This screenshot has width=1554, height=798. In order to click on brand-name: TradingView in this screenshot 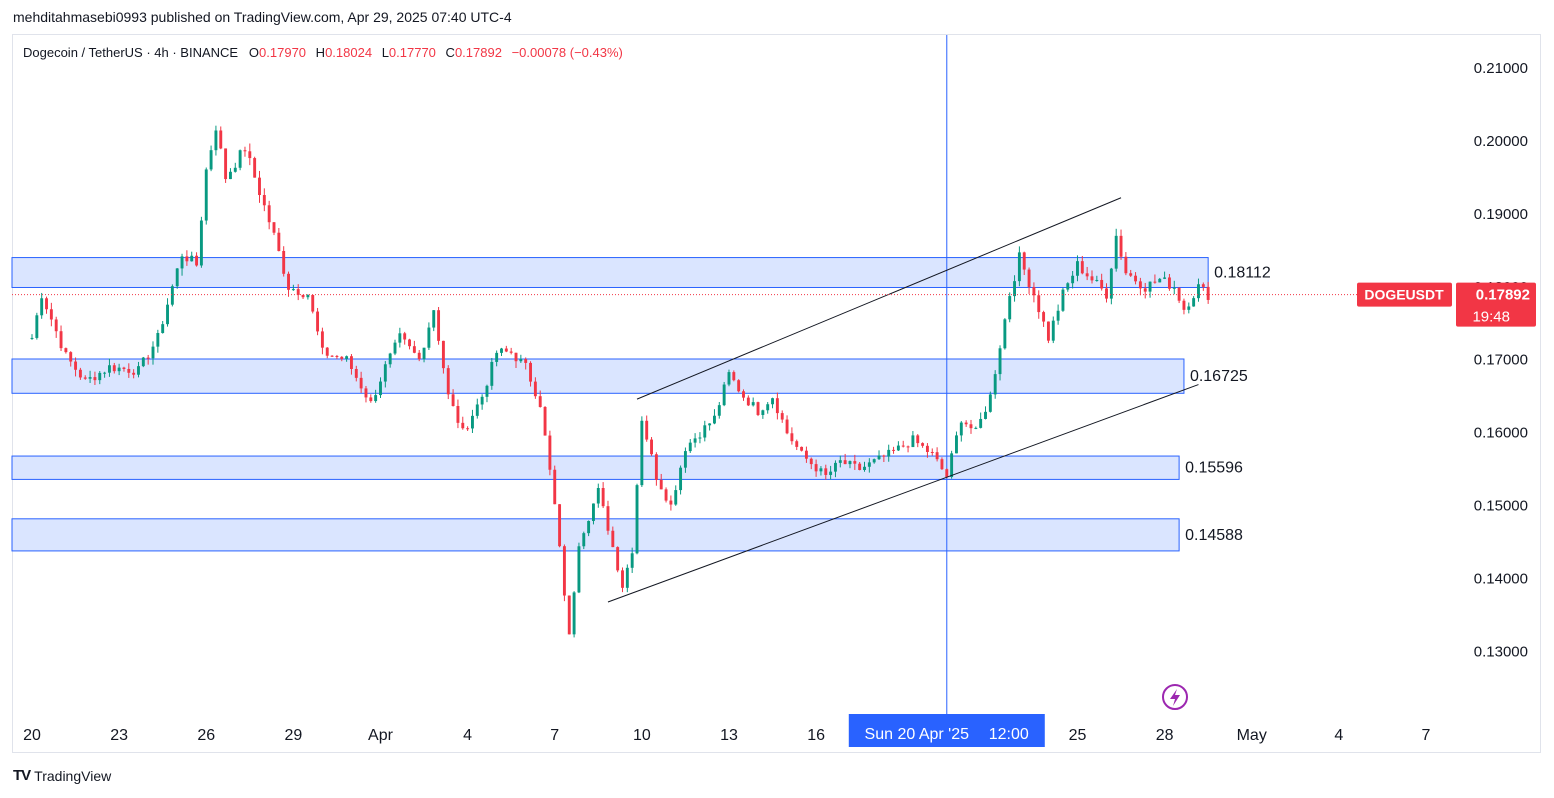, I will do `click(73, 775)`.